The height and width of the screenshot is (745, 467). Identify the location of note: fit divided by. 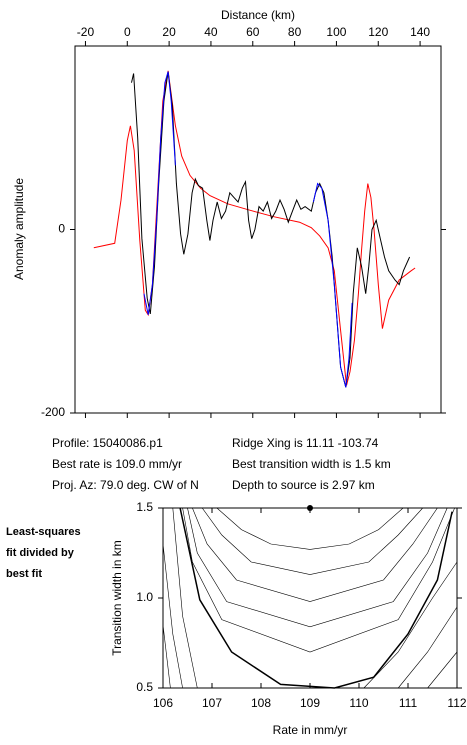
(40, 553).